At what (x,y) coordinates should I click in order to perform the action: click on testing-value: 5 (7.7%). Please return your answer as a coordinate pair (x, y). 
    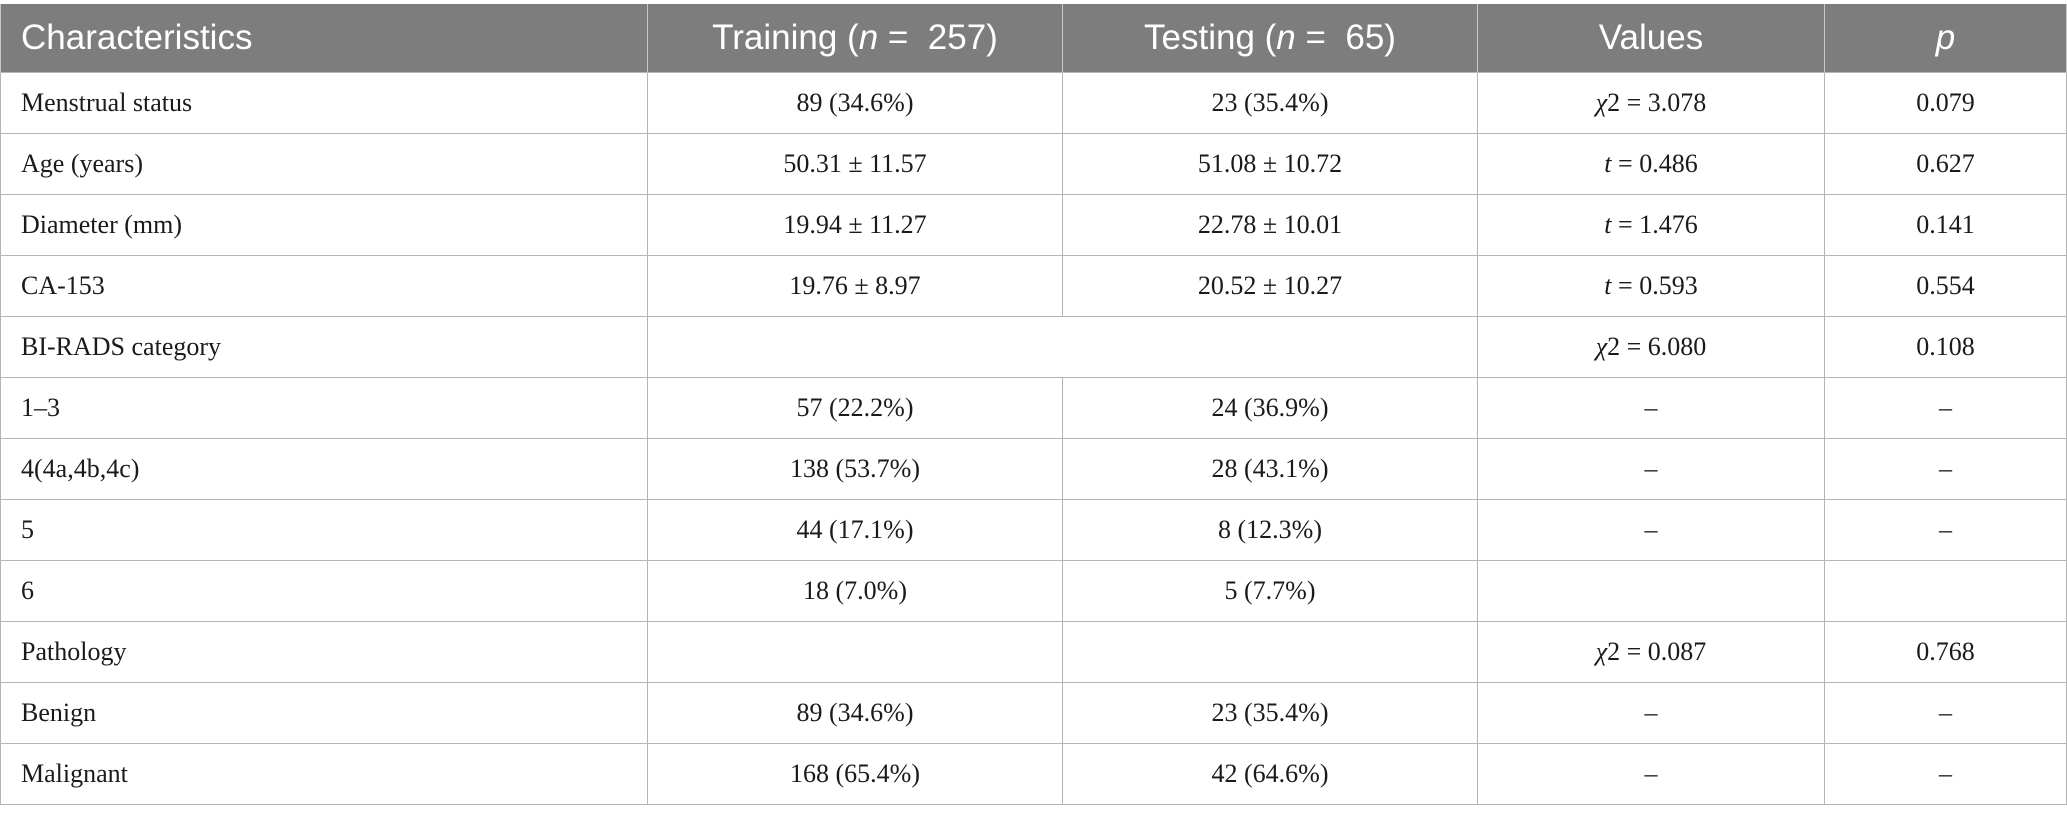
    Looking at the image, I should click on (1270, 591).